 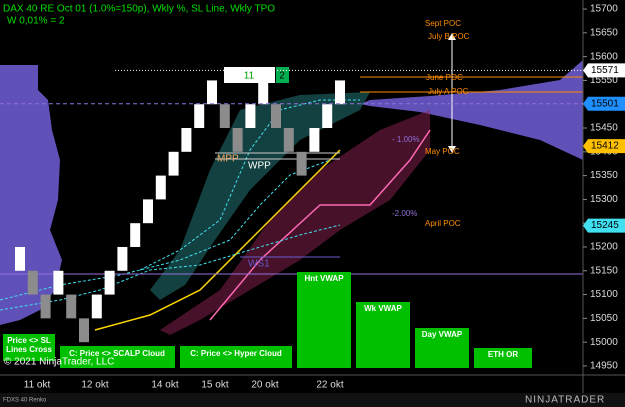 I want to click on price-marker-label: 15571, so click(x=605, y=70).